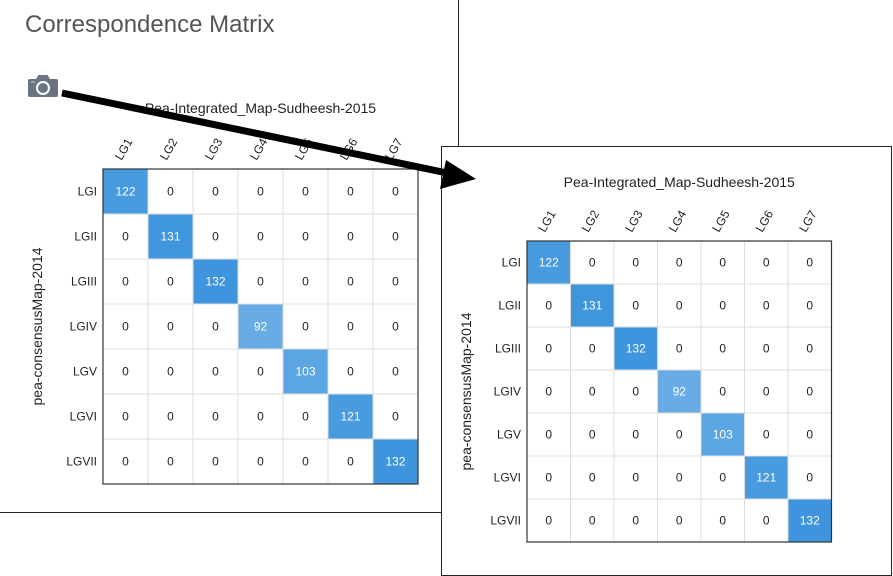 This screenshot has height=576, width=893. I want to click on row-label: LGII, so click(509, 306).